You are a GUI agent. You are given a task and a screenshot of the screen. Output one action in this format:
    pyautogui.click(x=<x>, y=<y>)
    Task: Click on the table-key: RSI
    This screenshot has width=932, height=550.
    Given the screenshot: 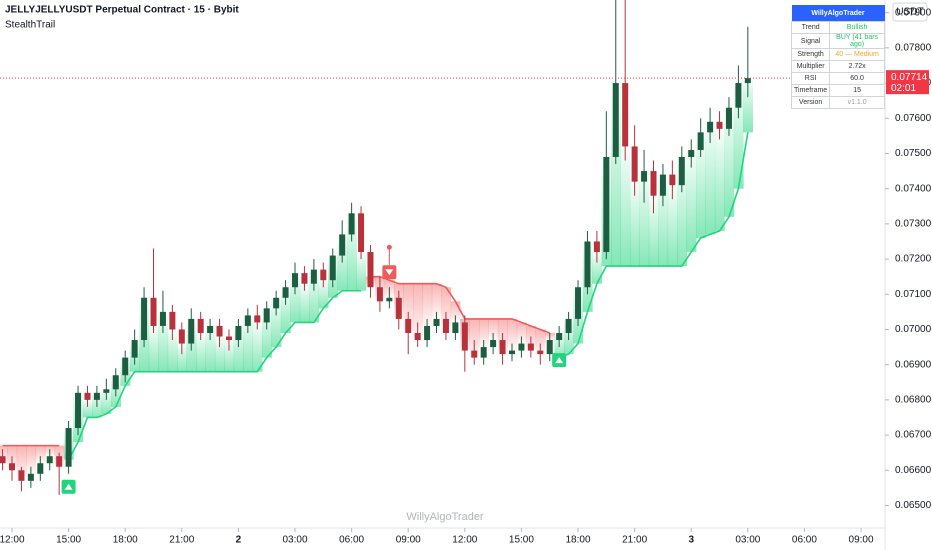 What is the action you would take?
    pyautogui.click(x=810, y=78)
    